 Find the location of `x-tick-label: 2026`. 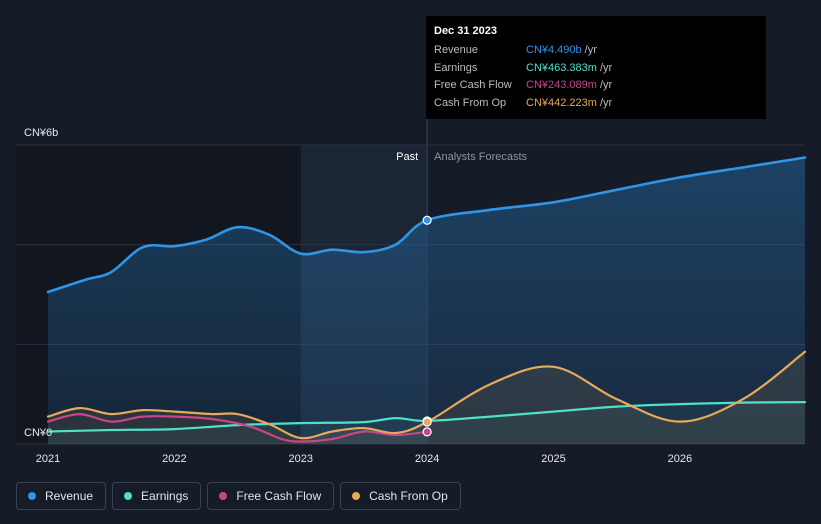

x-tick-label: 2026 is located at coordinates (680, 459).